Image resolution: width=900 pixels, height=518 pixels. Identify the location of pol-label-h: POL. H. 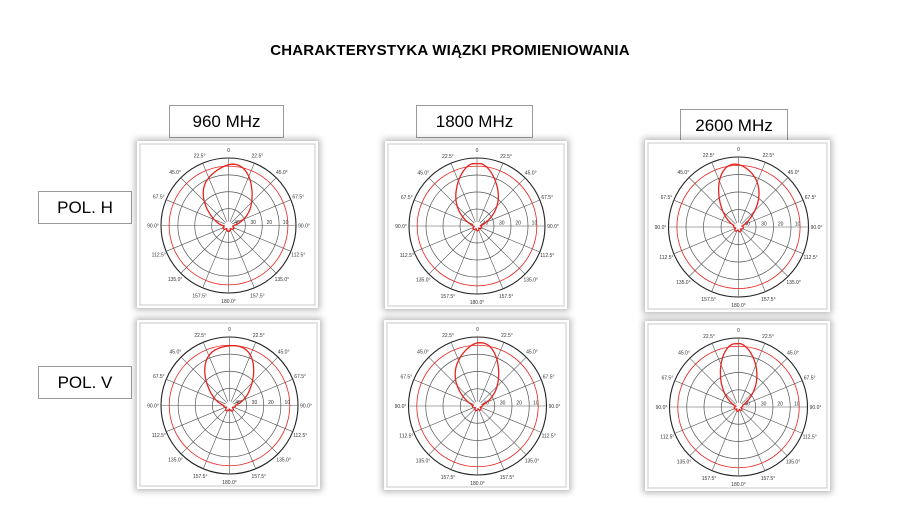
(85, 207).